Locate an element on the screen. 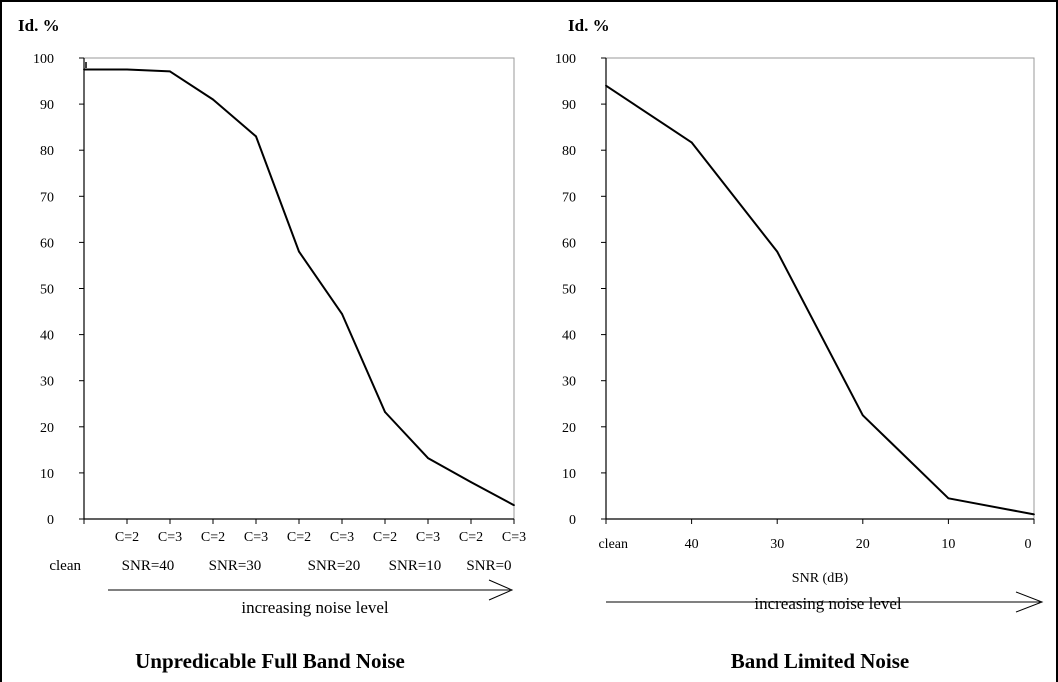 The image size is (1058, 682). left-group-label-snr10: SNR=10 is located at coordinates (415, 566).